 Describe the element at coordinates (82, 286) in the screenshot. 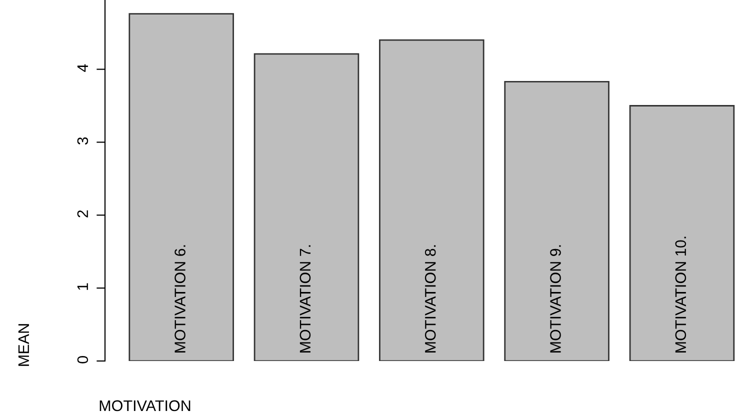

I see `y-tick-label: 1` at that location.